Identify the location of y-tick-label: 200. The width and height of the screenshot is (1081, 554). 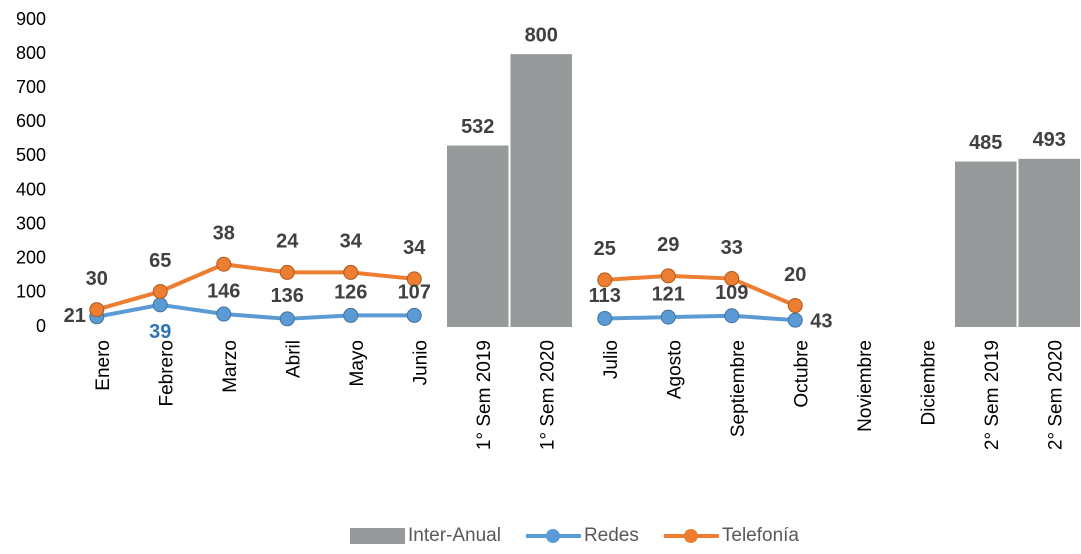
(31, 258).